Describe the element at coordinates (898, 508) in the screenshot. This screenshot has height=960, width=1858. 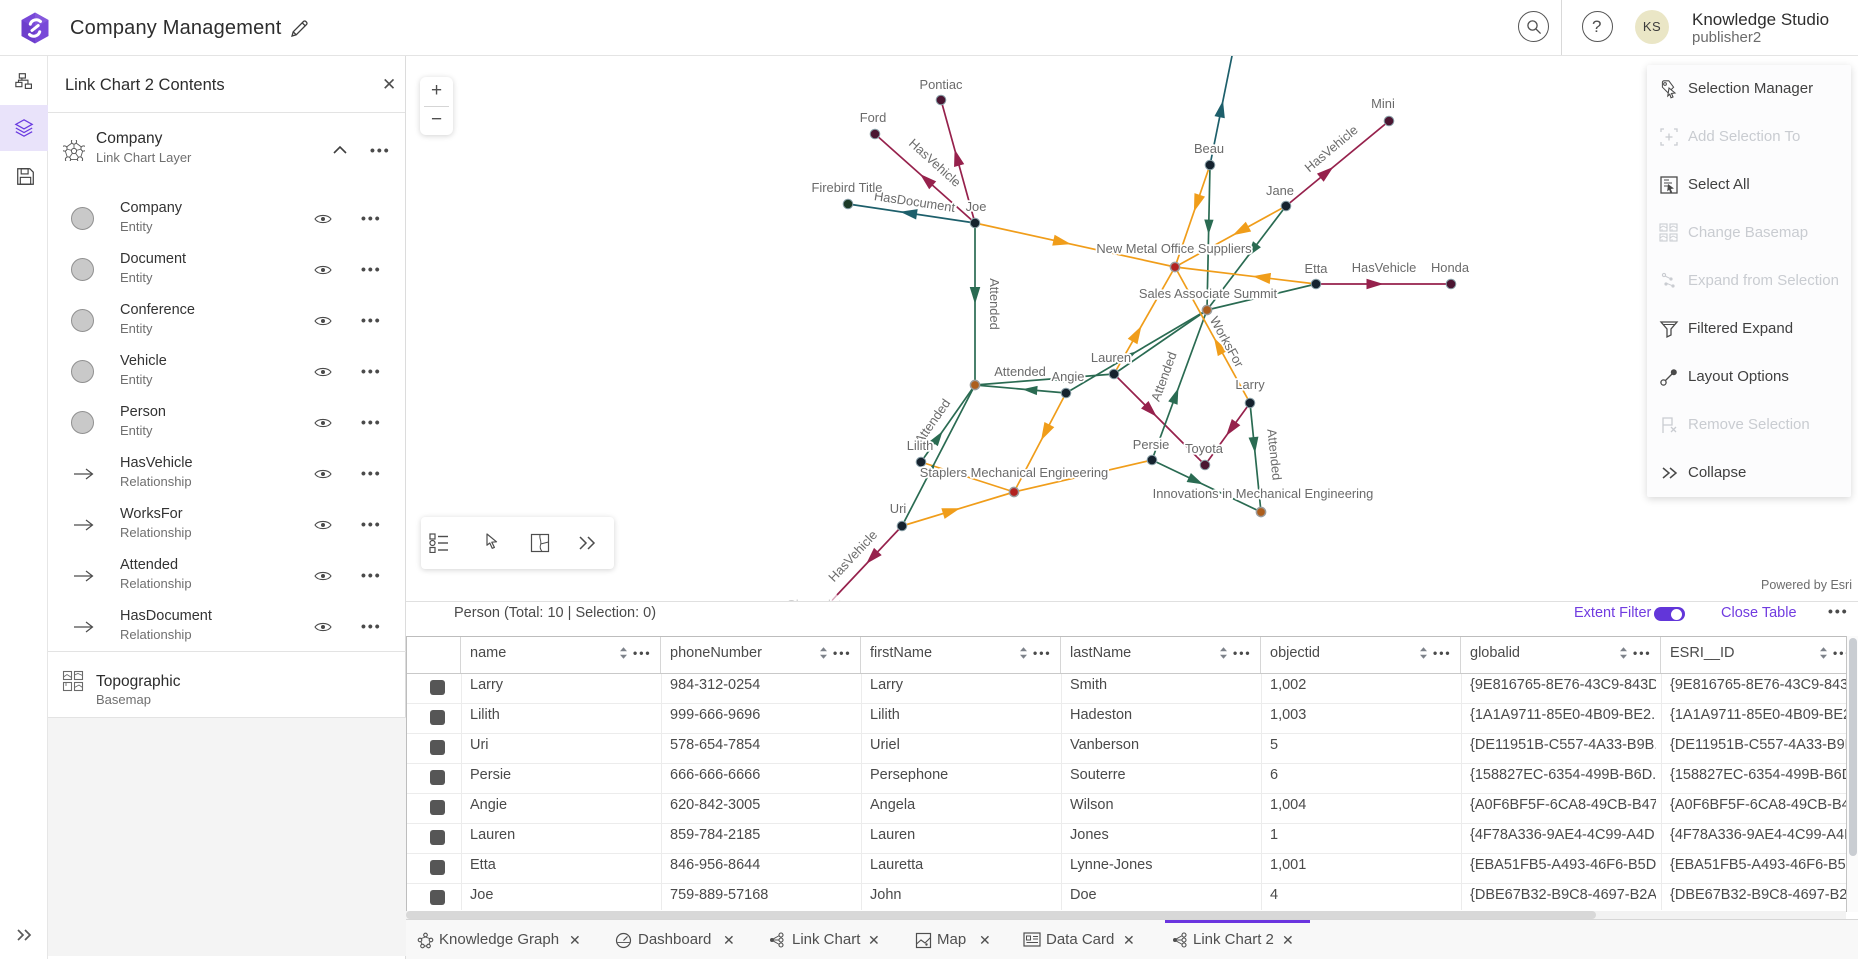
I see `svg-text: Uri` at that location.